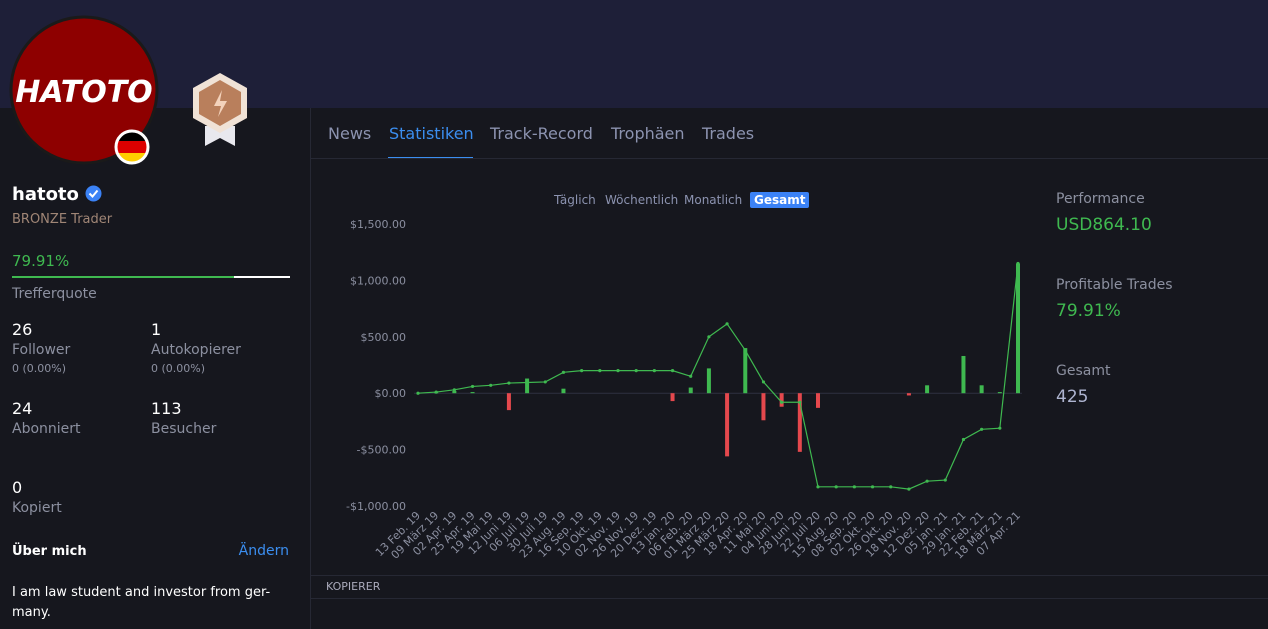 The height and width of the screenshot is (629, 1268). Describe the element at coordinates (575, 200) in the screenshot. I see `range-toggle: Täglich` at that location.